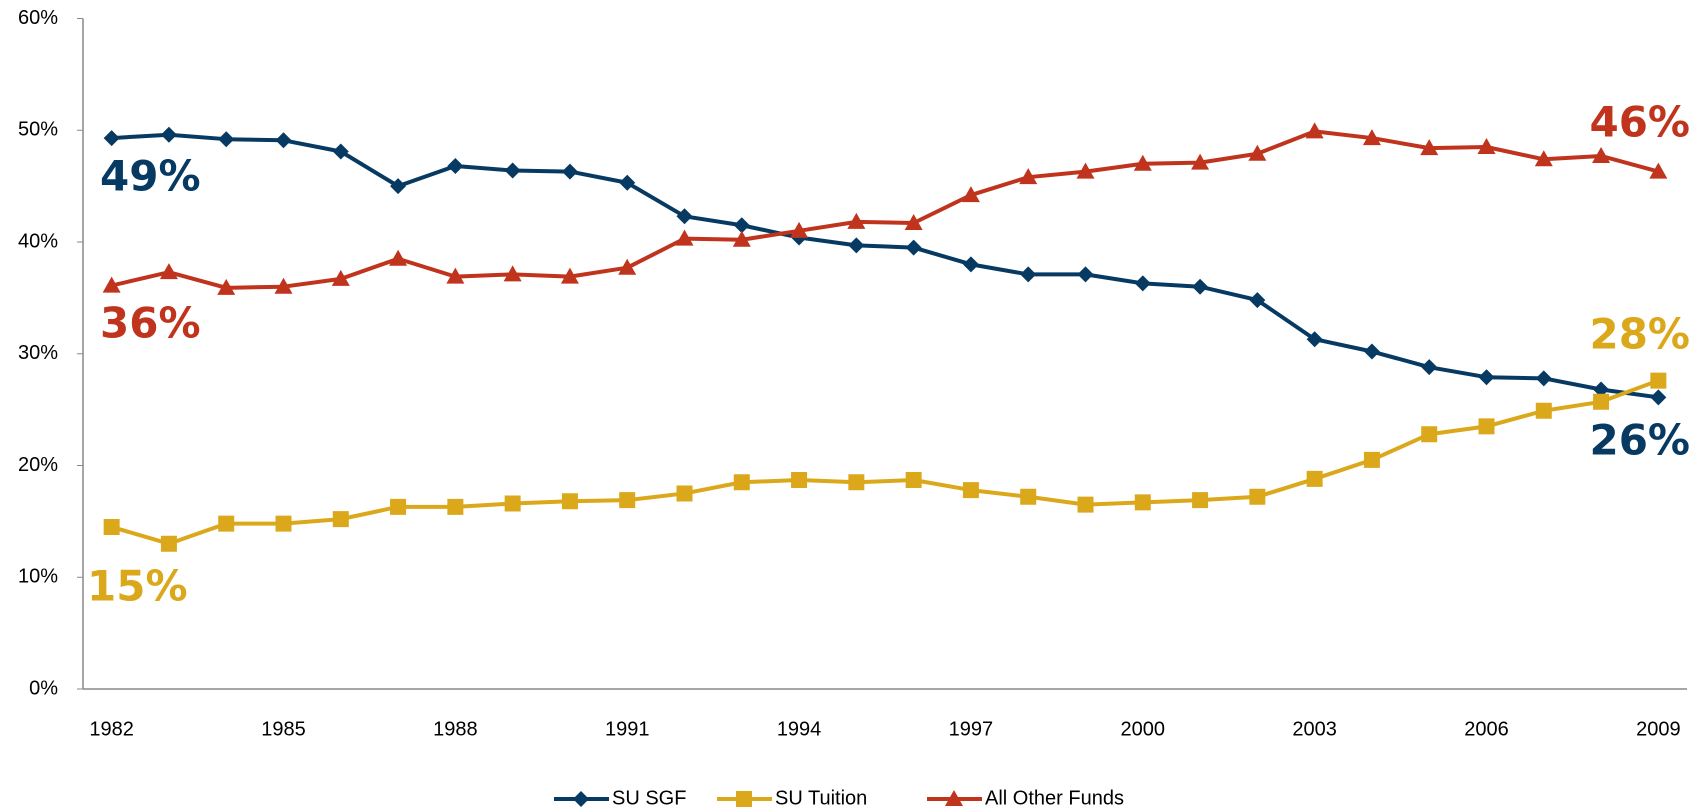 The image size is (1696, 808). I want to click on y-tick-label: 50%, so click(38, 130).